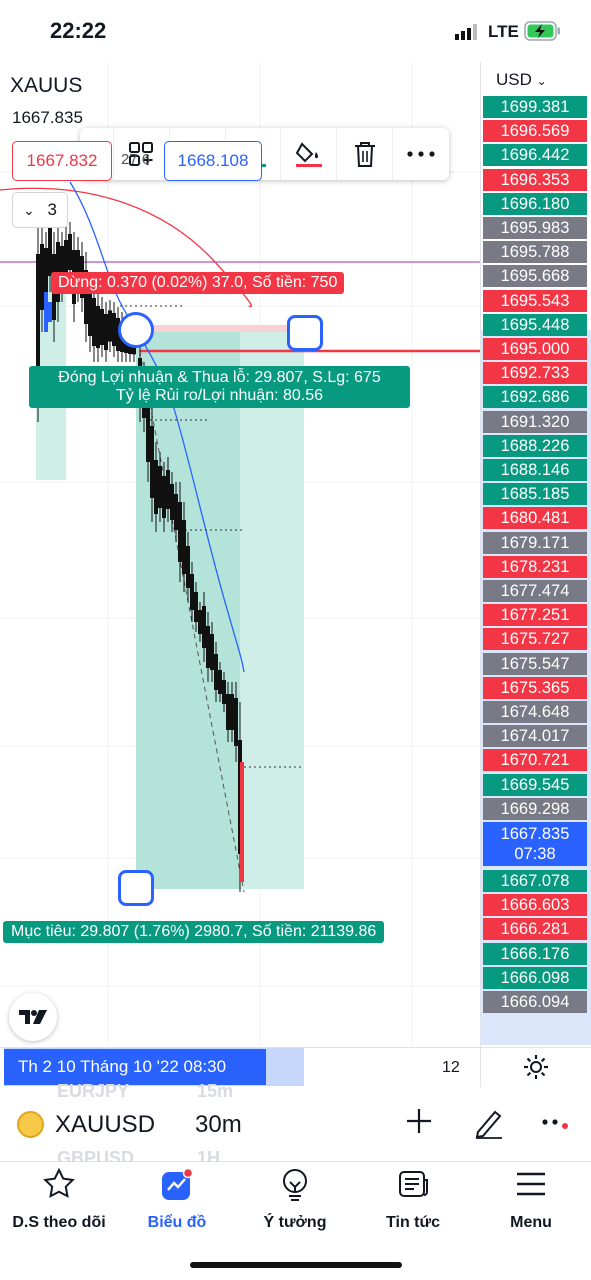 This screenshot has width=591, height=1280. I want to click on chart-symbol: XAUUS, so click(46, 85).